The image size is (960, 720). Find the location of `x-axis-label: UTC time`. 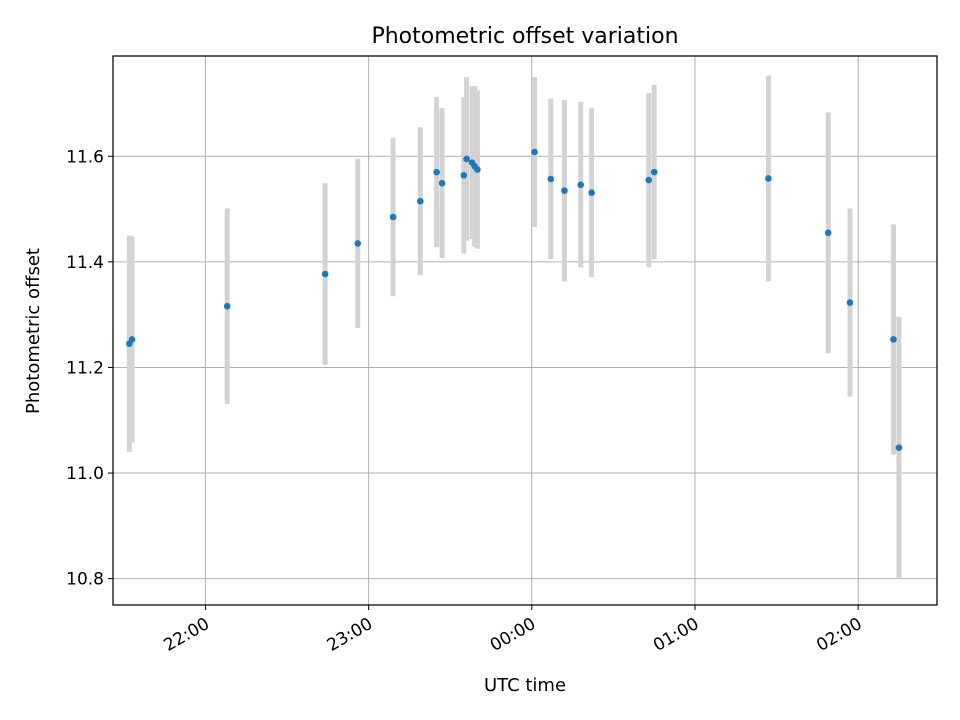

x-axis-label: UTC time is located at coordinates (525, 685).